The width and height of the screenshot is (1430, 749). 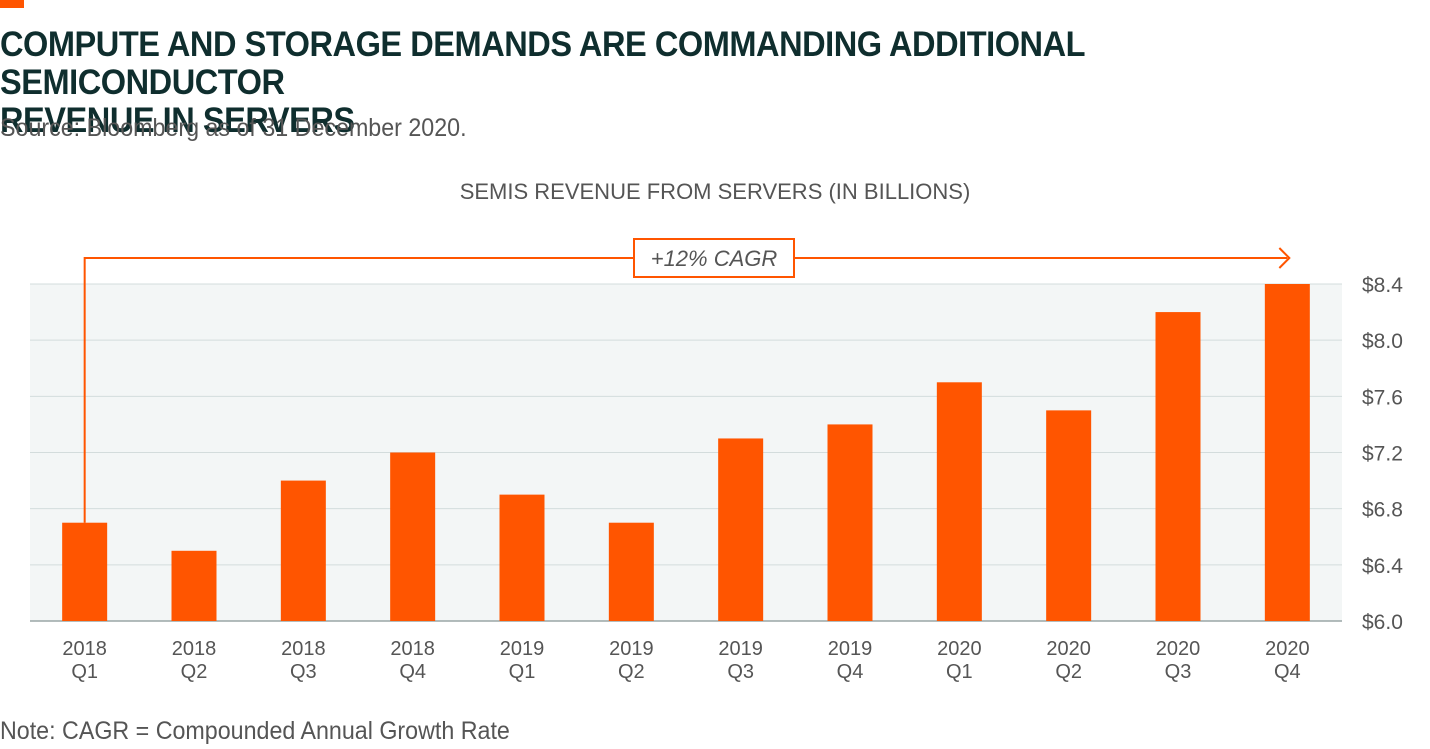 I want to click on cagr-arrowhead, so click(x=1284, y=258).